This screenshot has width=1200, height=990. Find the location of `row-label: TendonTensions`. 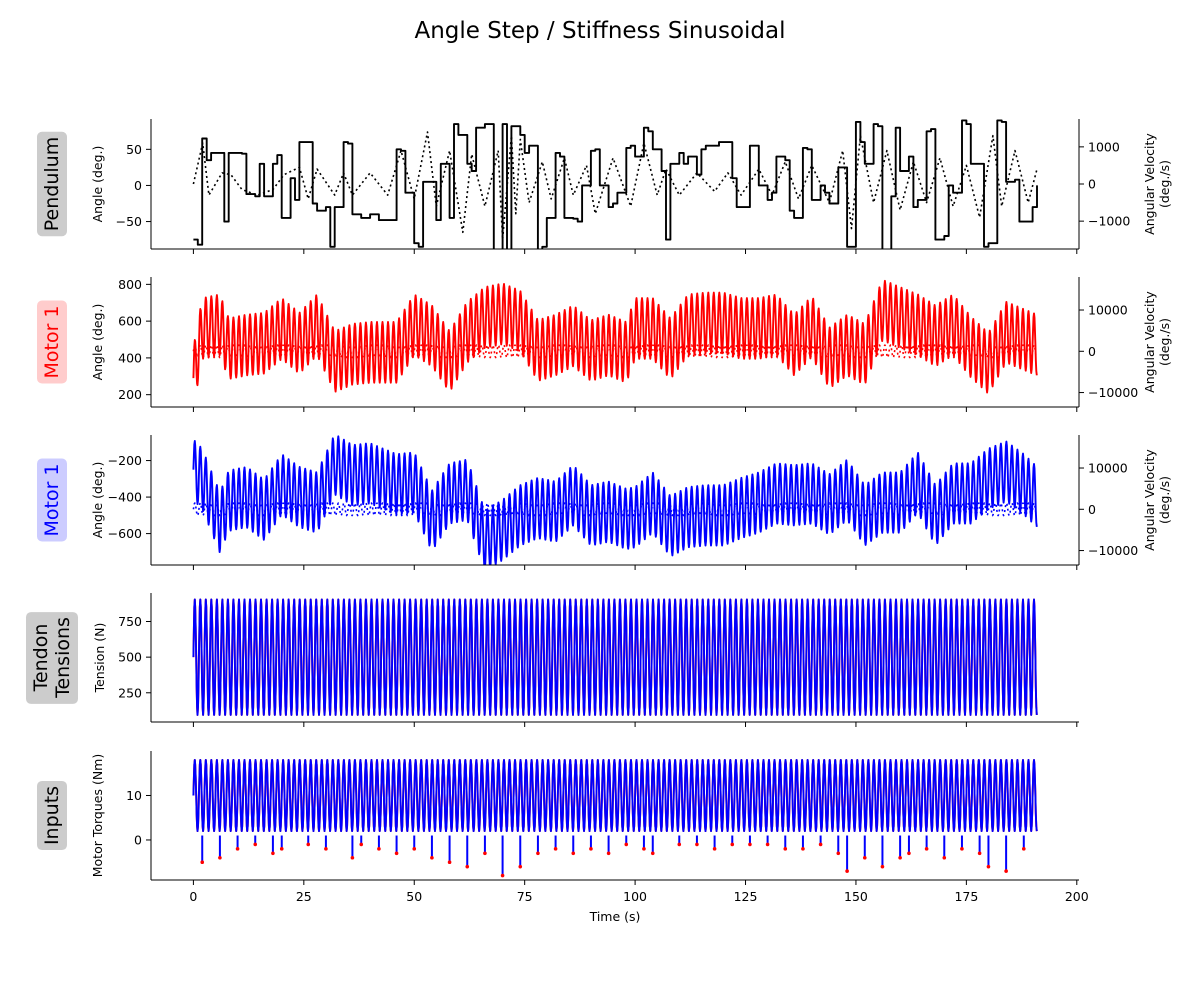

row-label: TendonTensions is located at coordinates (52, 658).